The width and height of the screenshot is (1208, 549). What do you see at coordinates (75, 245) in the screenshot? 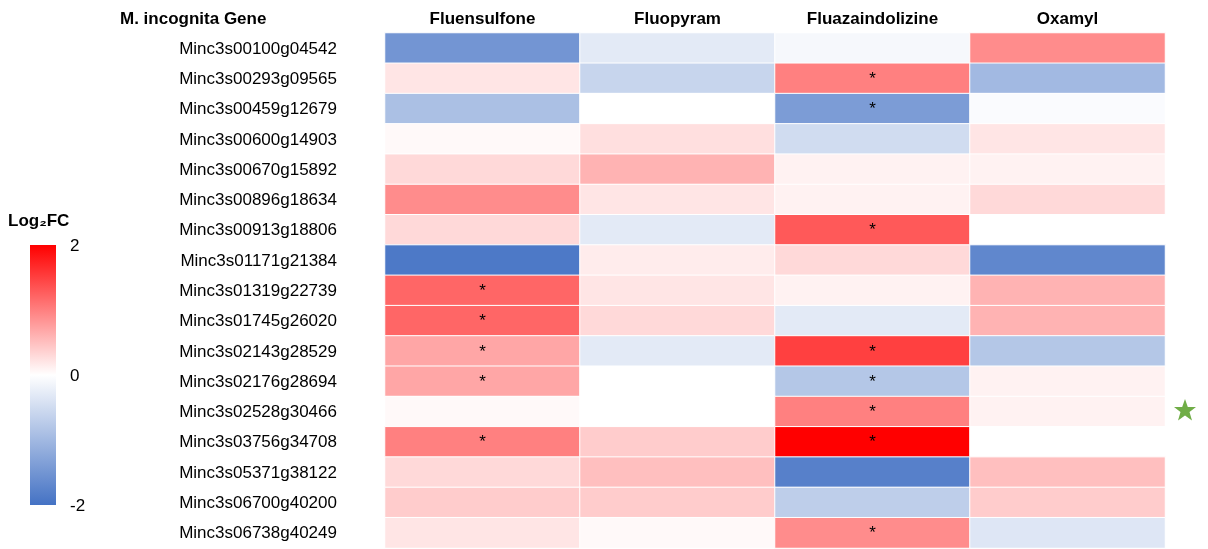
I see `color-bar-label: 2` at bounding box center [75, 245].